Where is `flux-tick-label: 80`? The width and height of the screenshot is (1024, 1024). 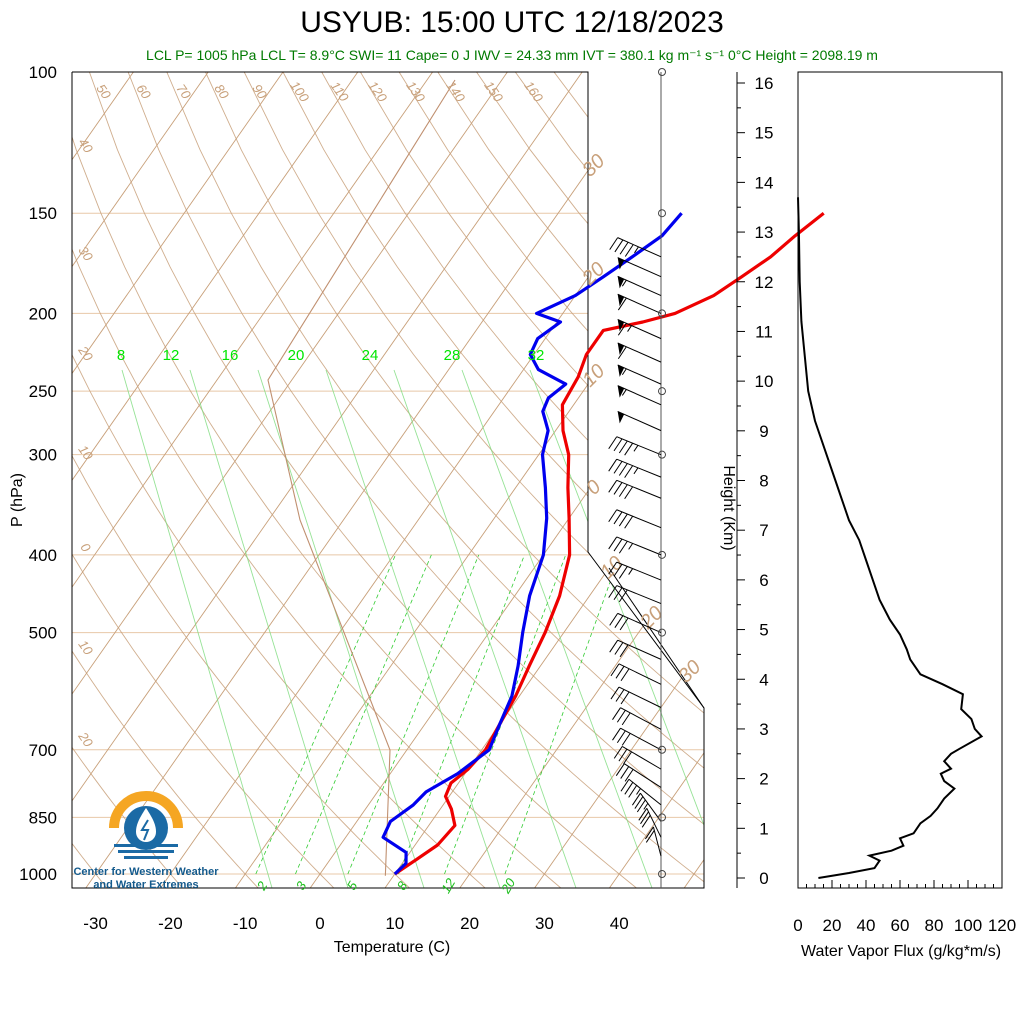
flux-tick-label: 80 is located at coordinates (934, 925).